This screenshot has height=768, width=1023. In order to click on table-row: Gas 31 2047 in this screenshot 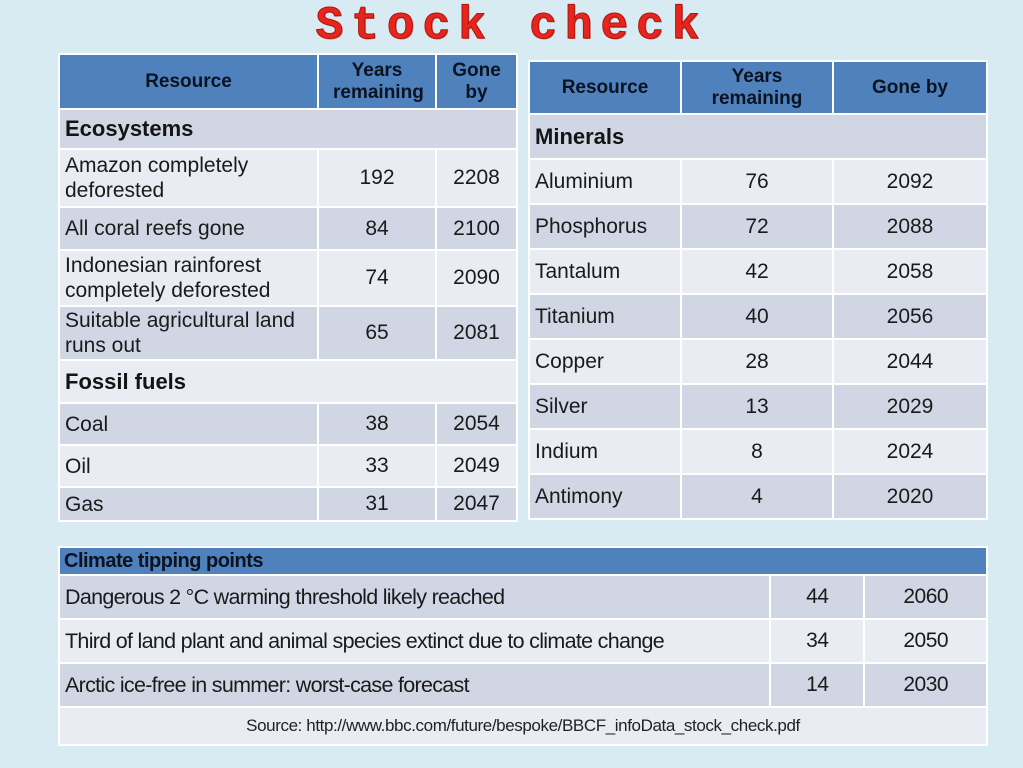, I will do `click(288, 504)`.